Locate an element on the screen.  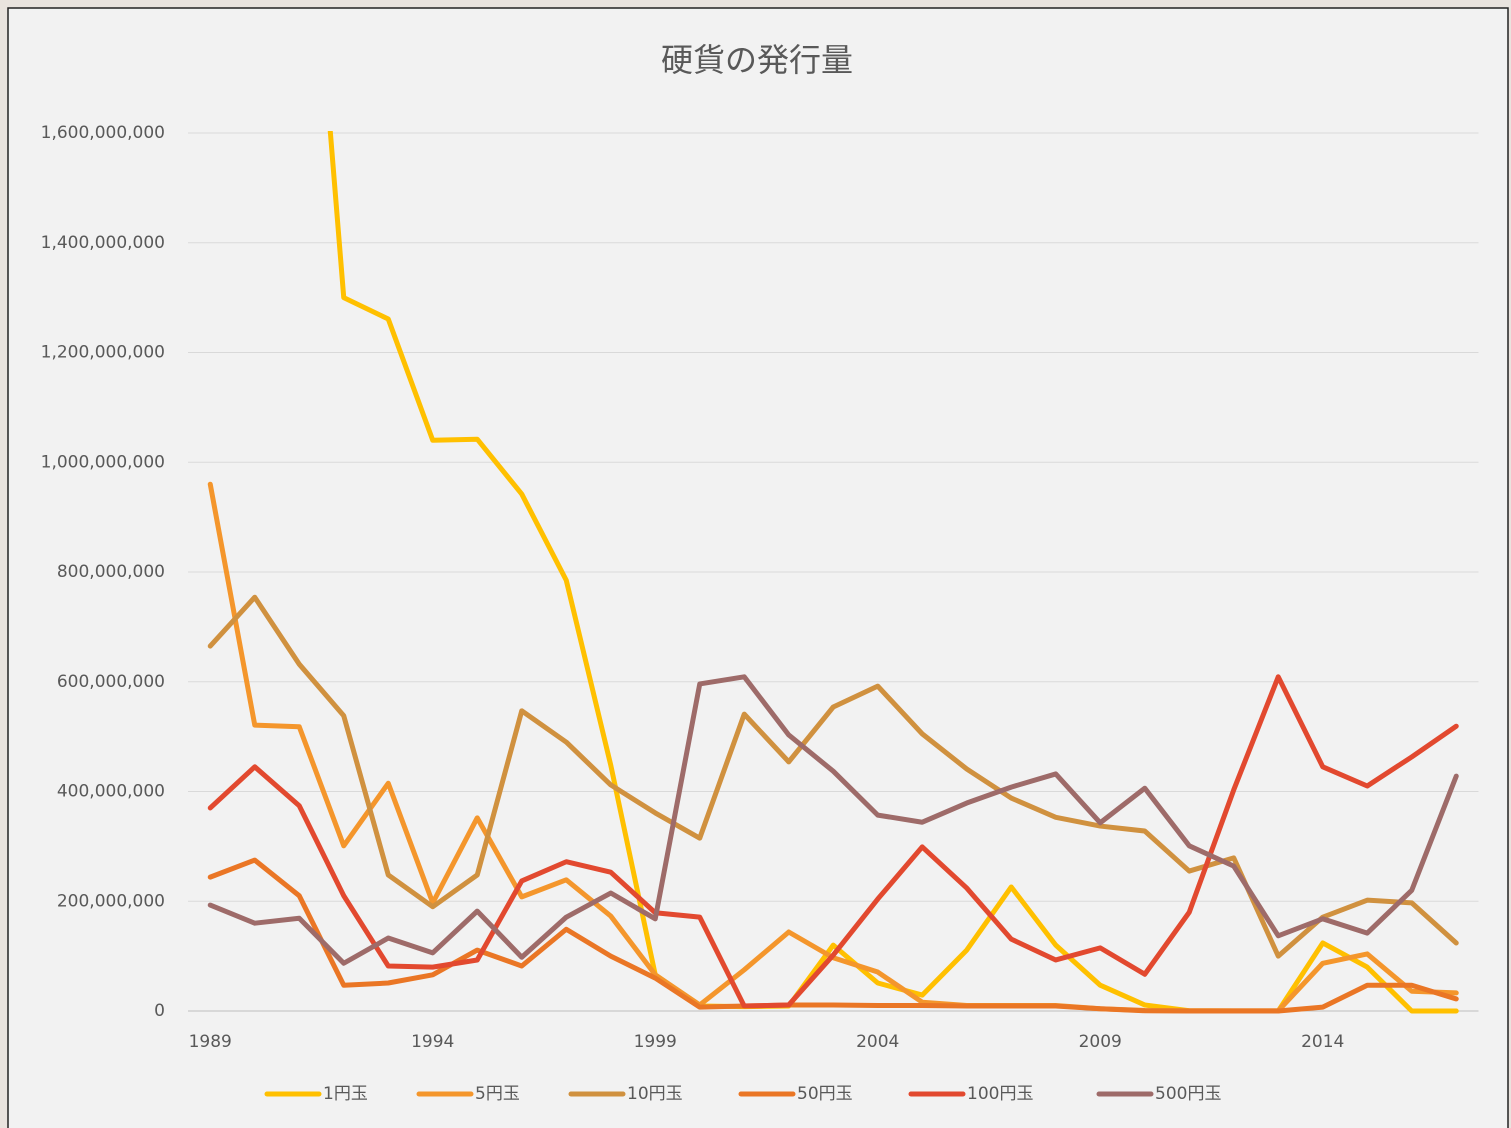
legend: 1円玉 5円玉 10円玉 50円玉 100円玉 500円玉 is located at coordinates (742, 1094).